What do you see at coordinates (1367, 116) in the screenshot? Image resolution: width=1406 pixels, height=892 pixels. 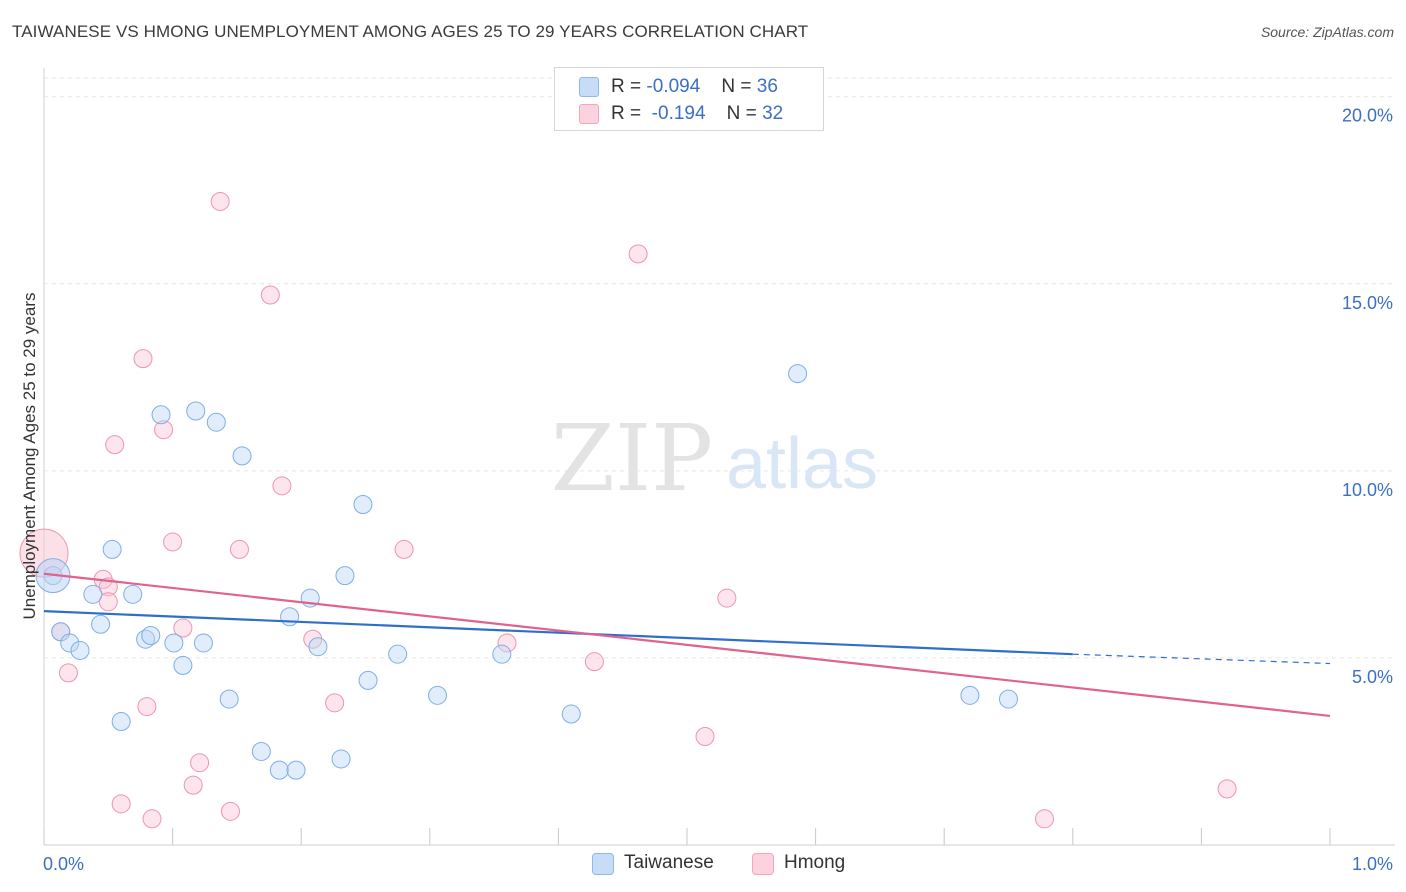 I see `y-tick-label: 20.0%` at bounding box center [1367, 116].